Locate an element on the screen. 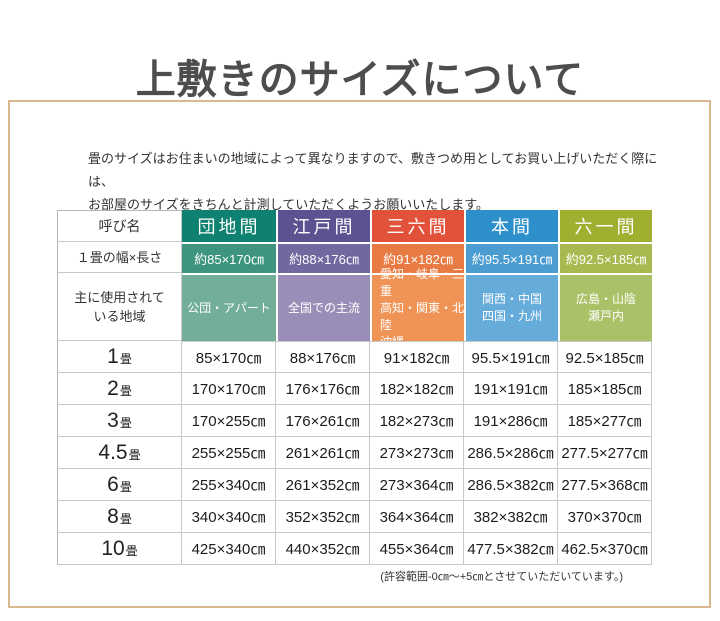 The height and width of the screenshot is (621, 720). tatami-count: 3 is located at coordinates (113, 420).